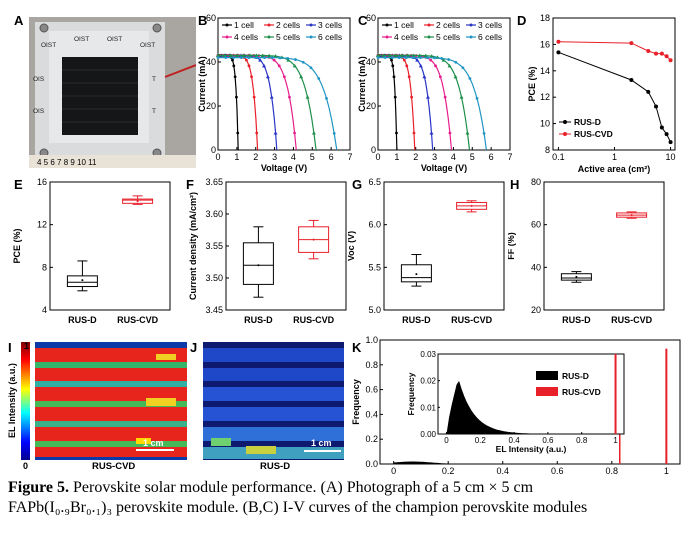 The height and width of the screenshot is (535, 689). What do you see at coordinates (214, 278) in the screenshot?
I see `y-tick-label: 3.50` at bounding box center [214, 278].